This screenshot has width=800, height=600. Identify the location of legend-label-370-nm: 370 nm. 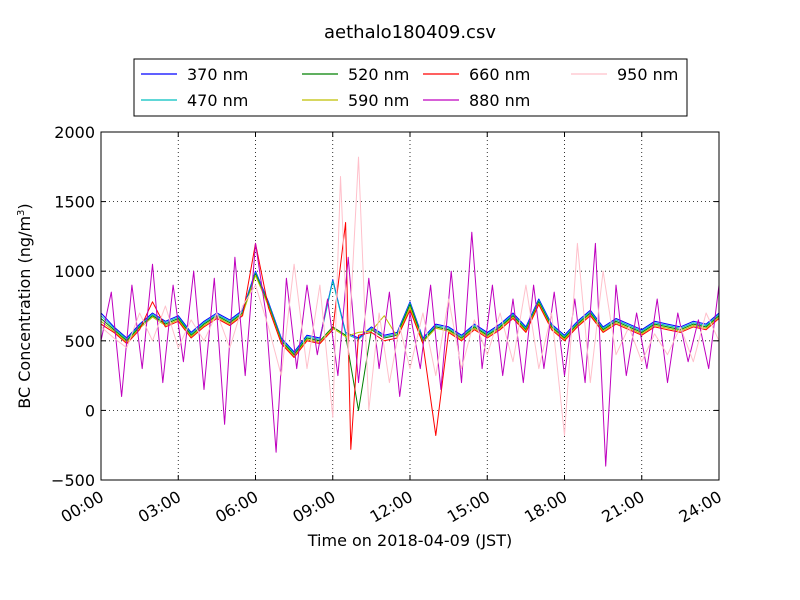
(217, 74).